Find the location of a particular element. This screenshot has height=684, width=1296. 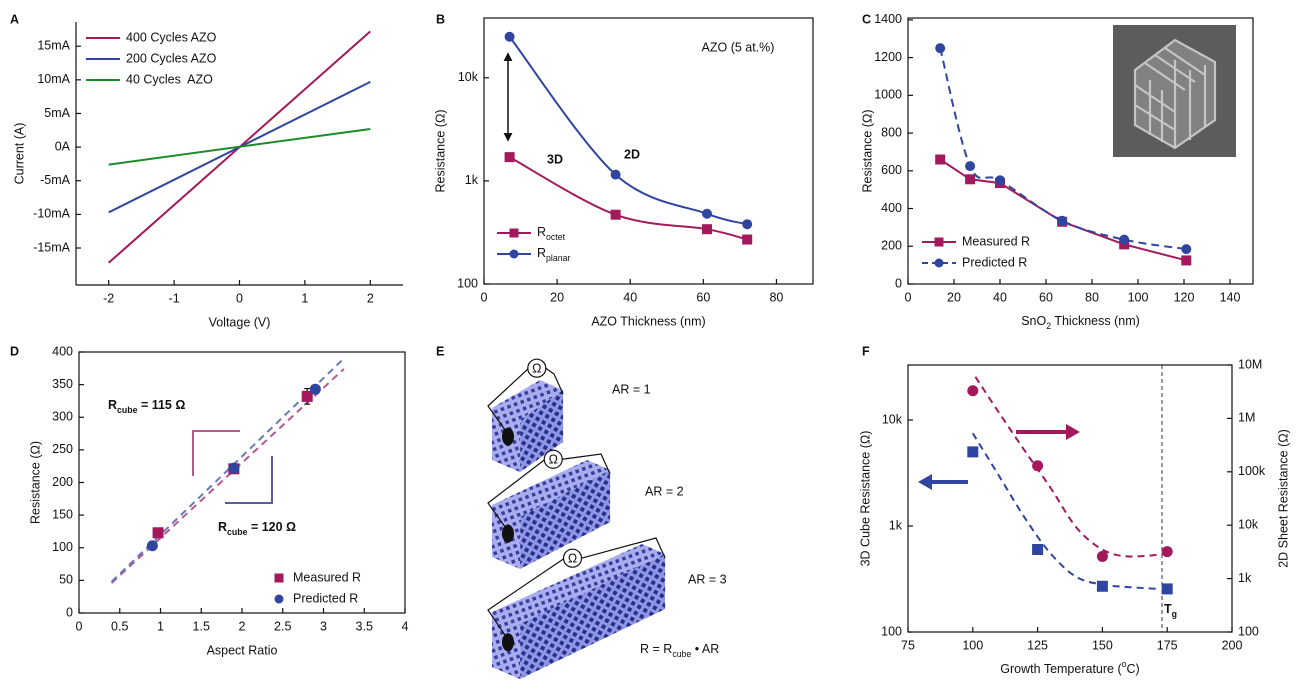

y-tick-label: 50 is located at coordinates (66, 580).